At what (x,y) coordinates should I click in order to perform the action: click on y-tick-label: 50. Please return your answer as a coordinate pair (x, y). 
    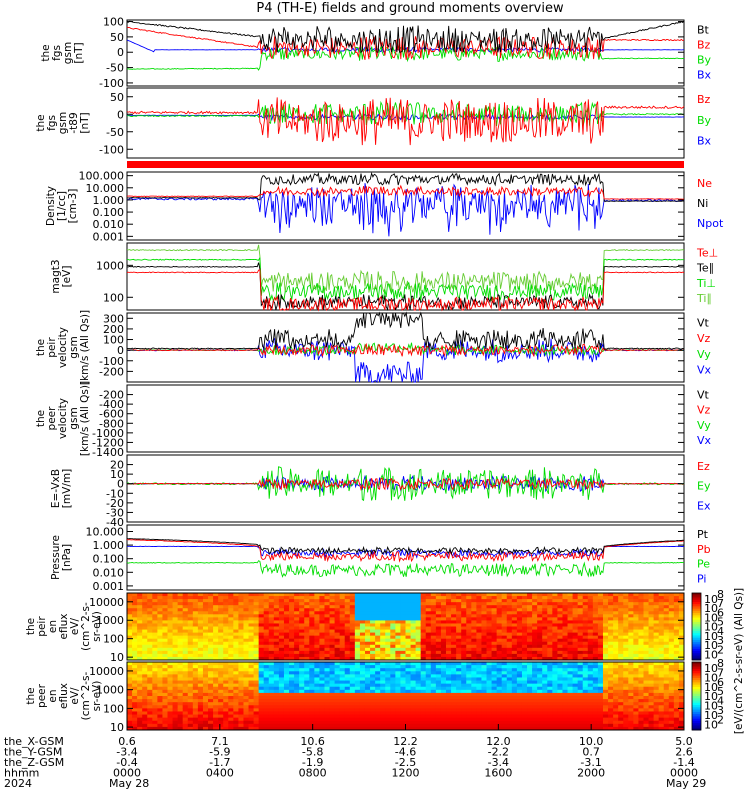
    Looking at the image, I should click on (117, 37).